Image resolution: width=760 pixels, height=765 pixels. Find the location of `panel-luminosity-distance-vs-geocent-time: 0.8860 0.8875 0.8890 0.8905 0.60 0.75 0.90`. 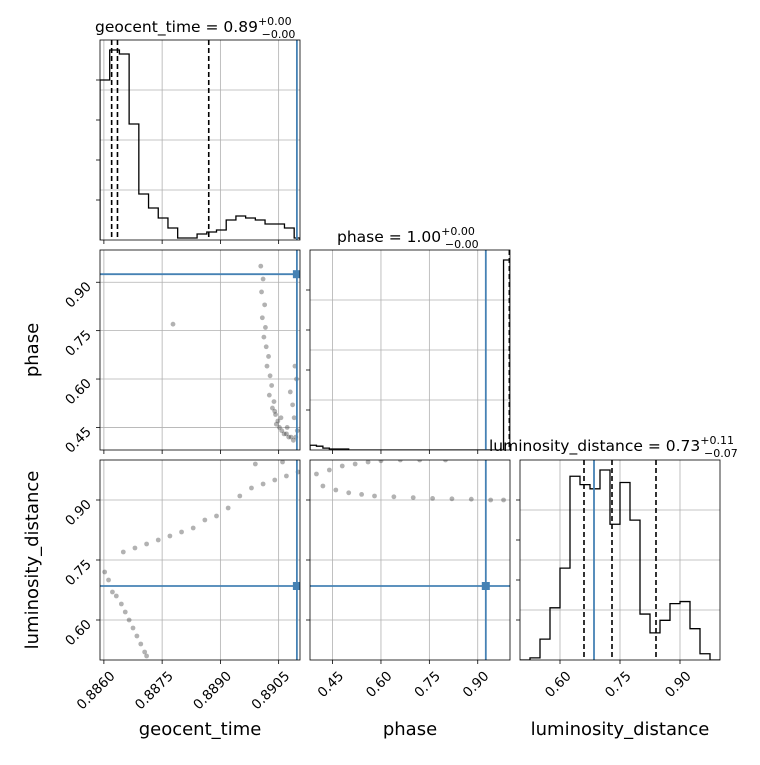

panel-luminosity-distance-vs-geocent-time: 0.8860 0.8875 0.8890 0.8905 0.60 0.75 0.90 is located at coordinates (181, 586).